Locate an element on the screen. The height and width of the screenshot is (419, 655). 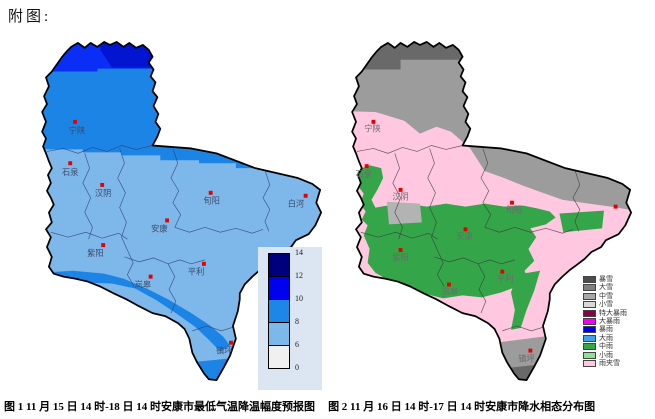
legend-label: 大雪 is located at coordinates (606, 288).